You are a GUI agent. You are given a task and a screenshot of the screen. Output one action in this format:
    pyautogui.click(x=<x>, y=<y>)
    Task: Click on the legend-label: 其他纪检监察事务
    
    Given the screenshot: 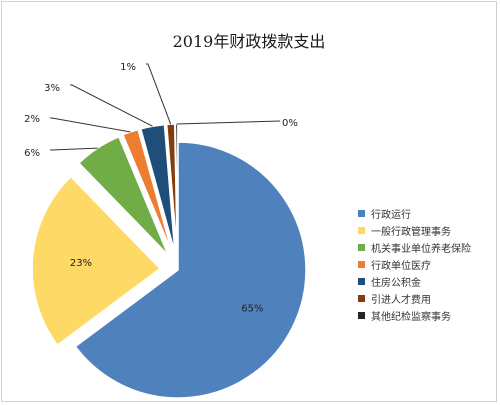 What is the action you would take?
    pyautogui.click(x=411, y=317)
    